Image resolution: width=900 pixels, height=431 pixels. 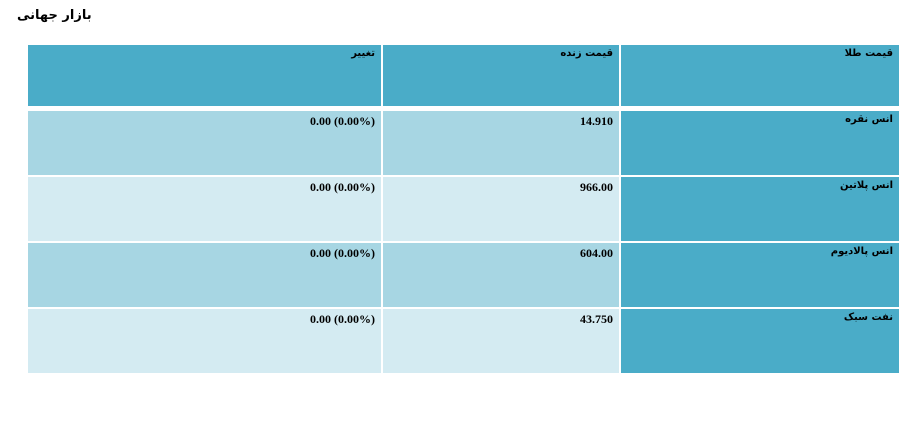 I want to click on table-row: نفت سبک 43.750 0.00 (0.00%), so click(x=463, y=341).